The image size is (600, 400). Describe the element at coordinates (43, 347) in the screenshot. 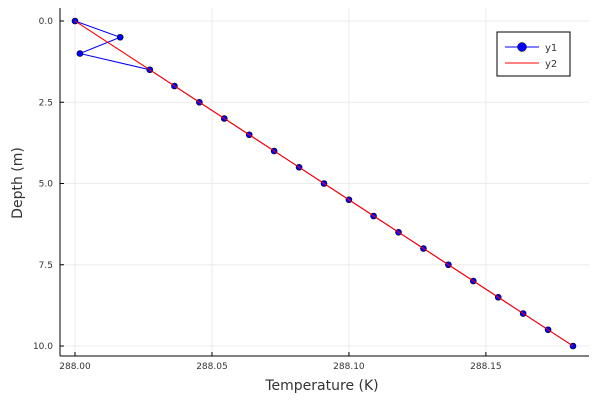

I see `y-tick-label: 10.0` at that location.